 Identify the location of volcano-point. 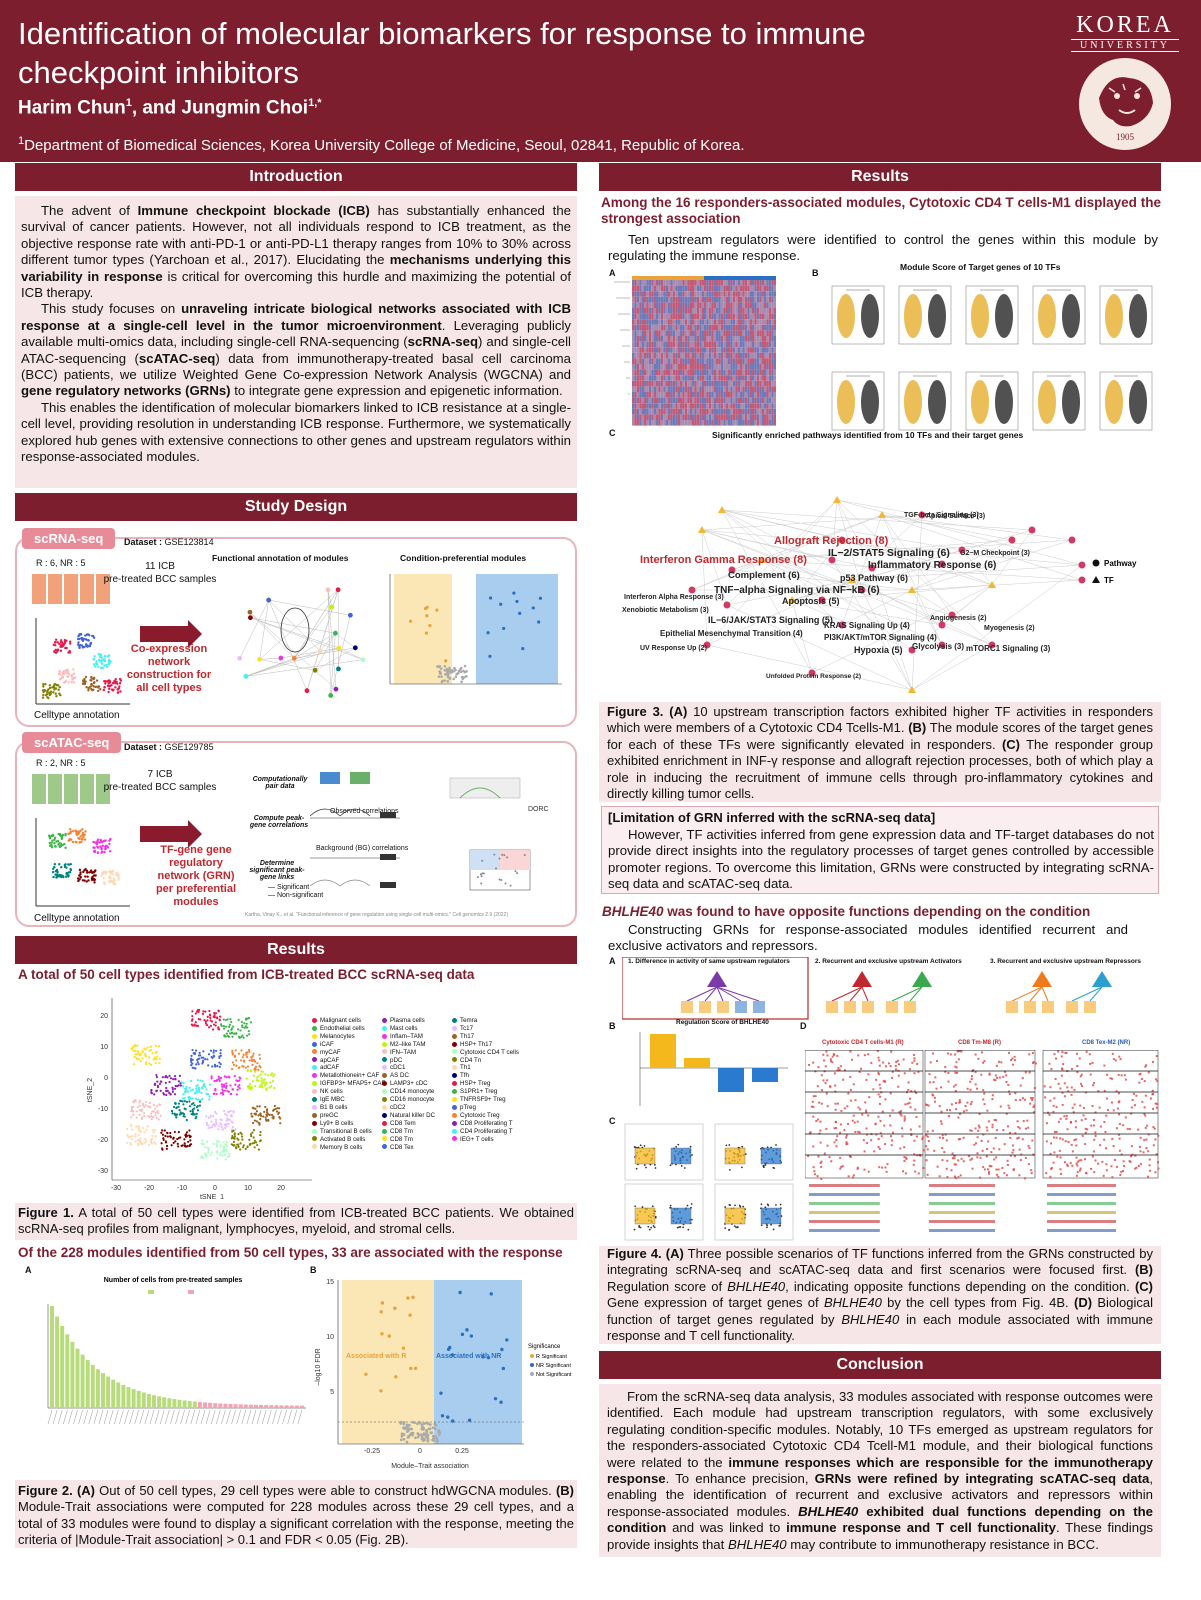
(433, 1436).